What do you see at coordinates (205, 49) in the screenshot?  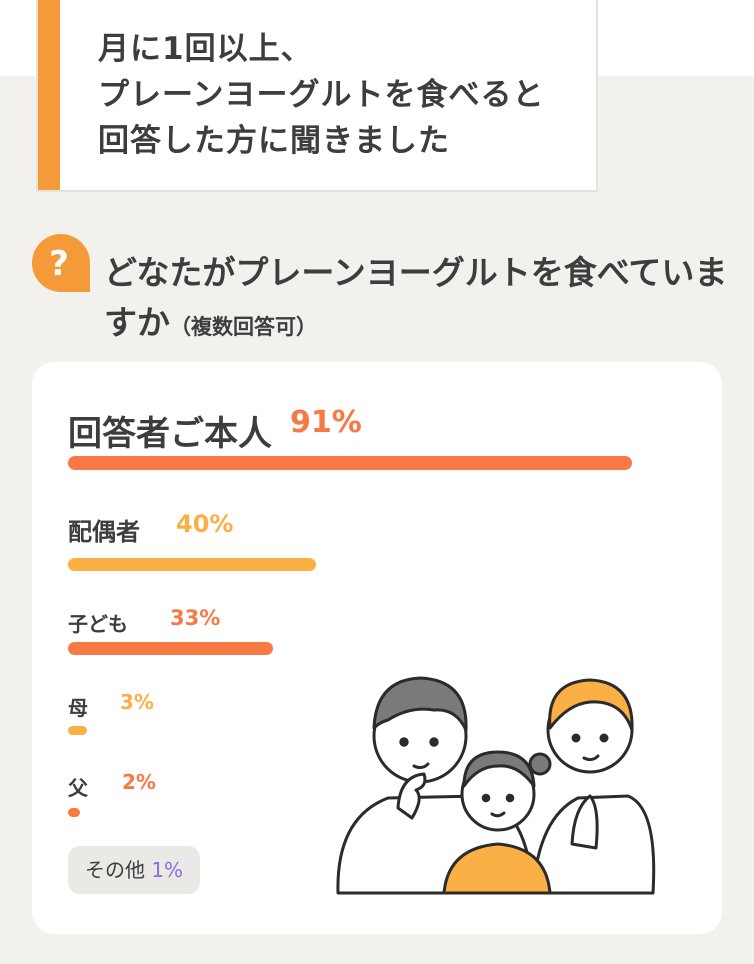 I see `title-line-1: 月に1回以上、` at bounding box center [205, 49].